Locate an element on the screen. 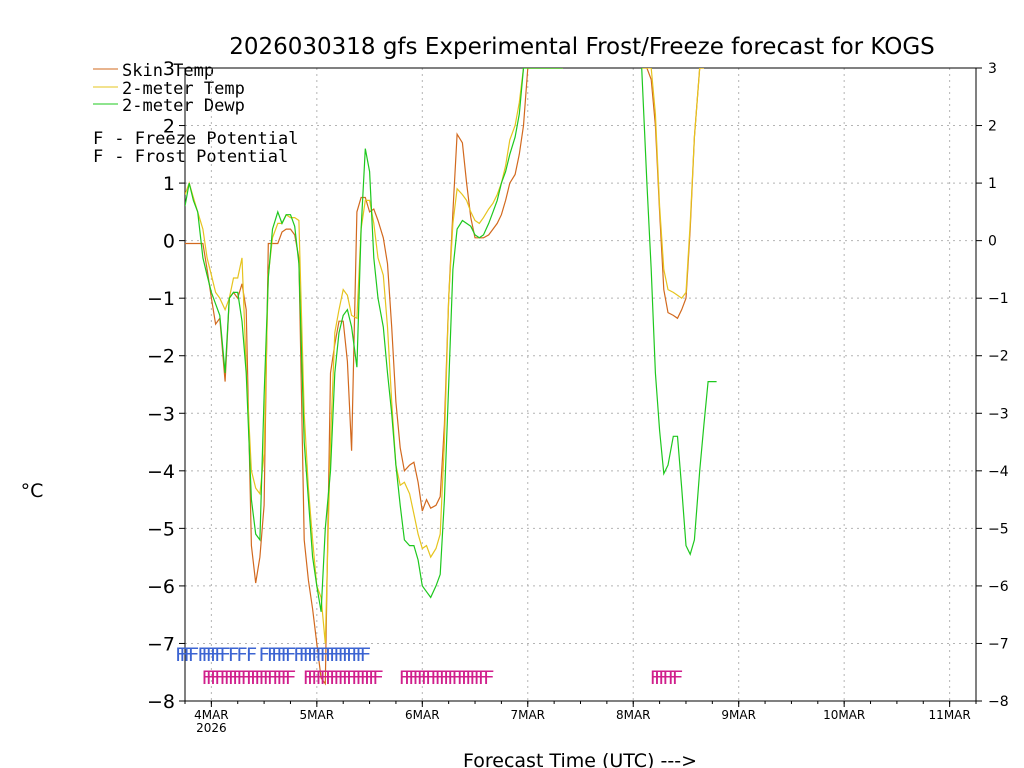 The width and height of the screenshot is (1024, 768). series-line-skin-temp is located at coordinates (672, 194).